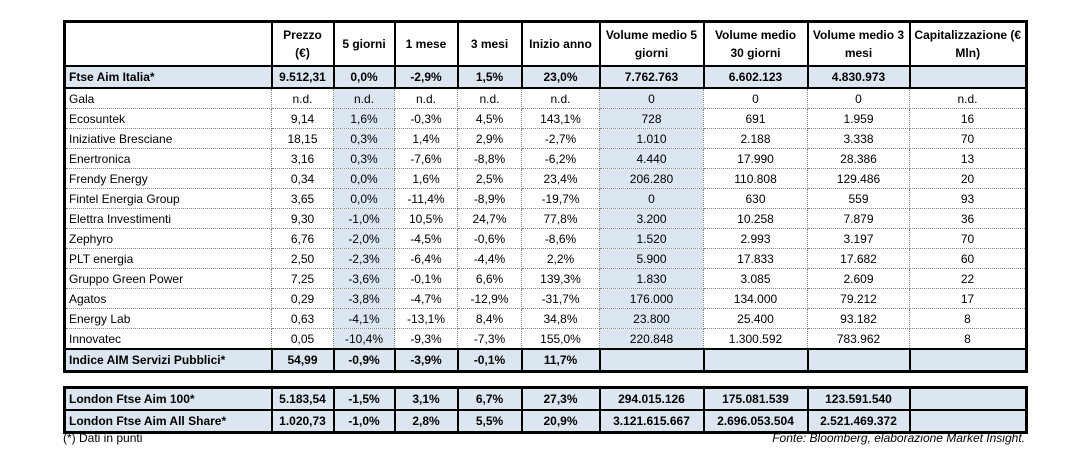 The width and height of the screenshot is (1089, 449). What do you see at coordinates (755, 318) in the screenshot?
I see `cell: 25.400` at bounding box center [755, 318].